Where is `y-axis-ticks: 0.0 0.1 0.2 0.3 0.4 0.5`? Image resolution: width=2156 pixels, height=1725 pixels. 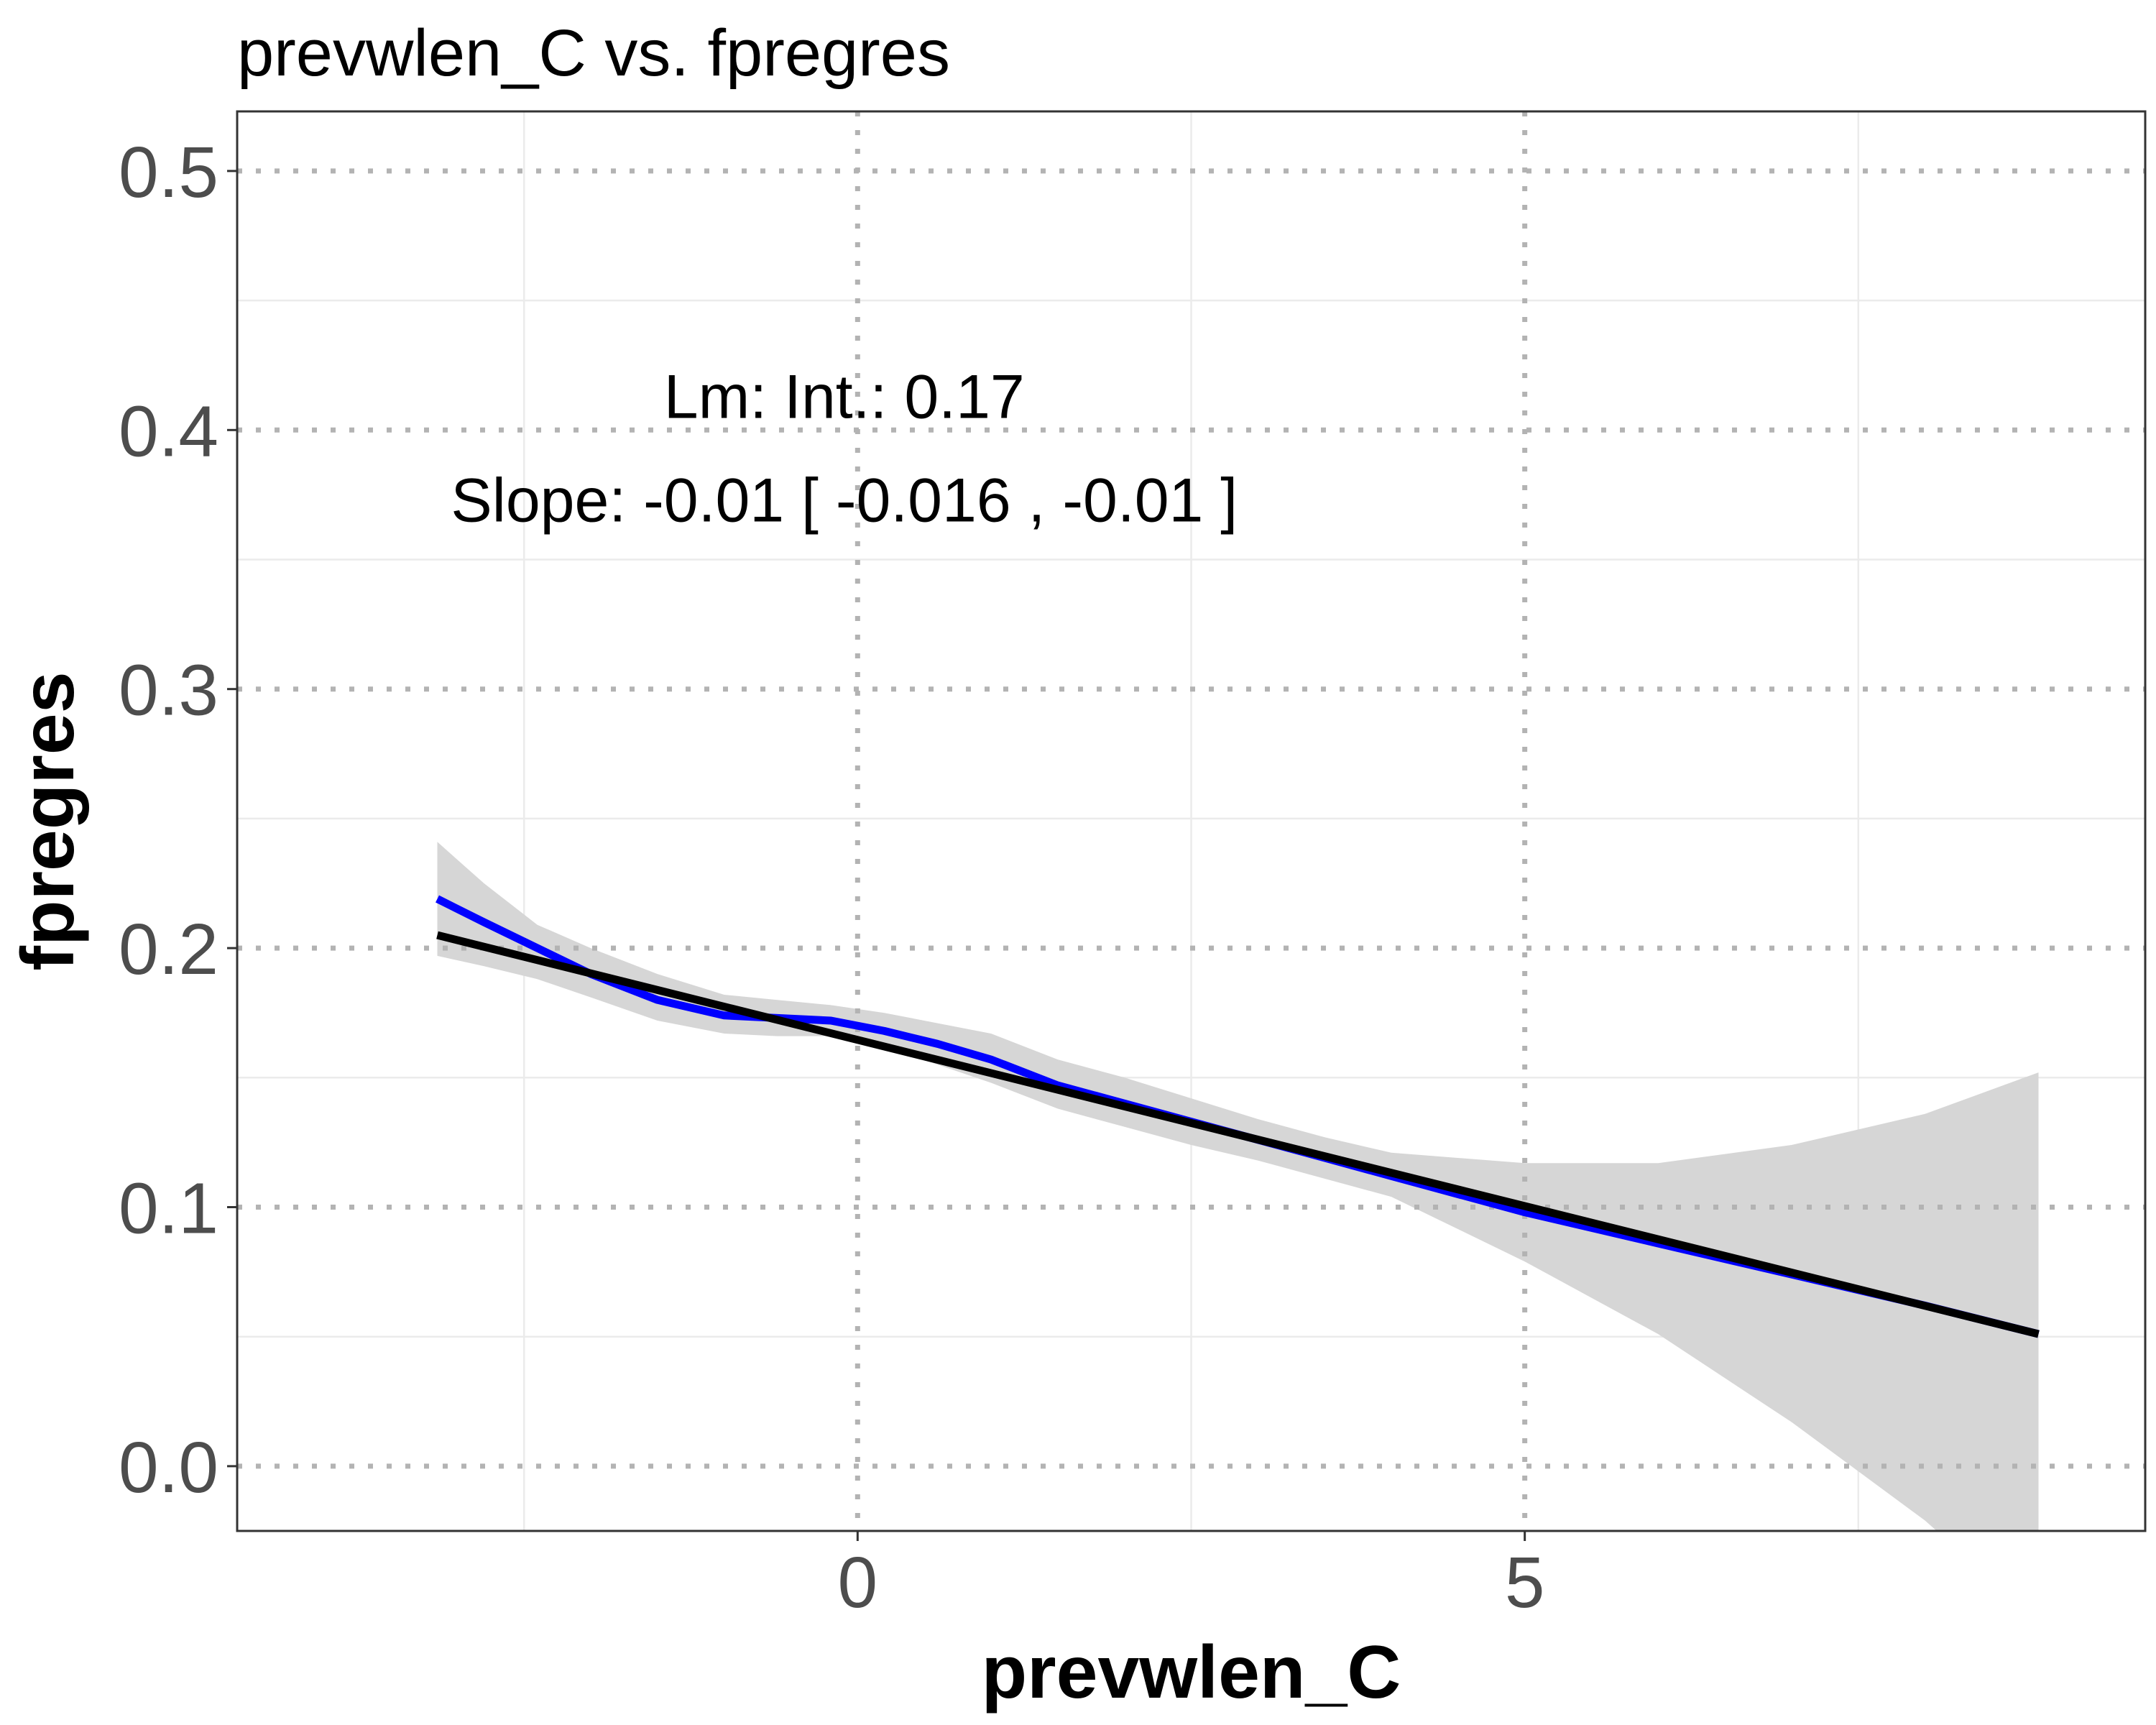
y-axis-ticks: 0.0 0.1 0.2 0.3 0.4 0.5 is located at coordinates (178, 820).